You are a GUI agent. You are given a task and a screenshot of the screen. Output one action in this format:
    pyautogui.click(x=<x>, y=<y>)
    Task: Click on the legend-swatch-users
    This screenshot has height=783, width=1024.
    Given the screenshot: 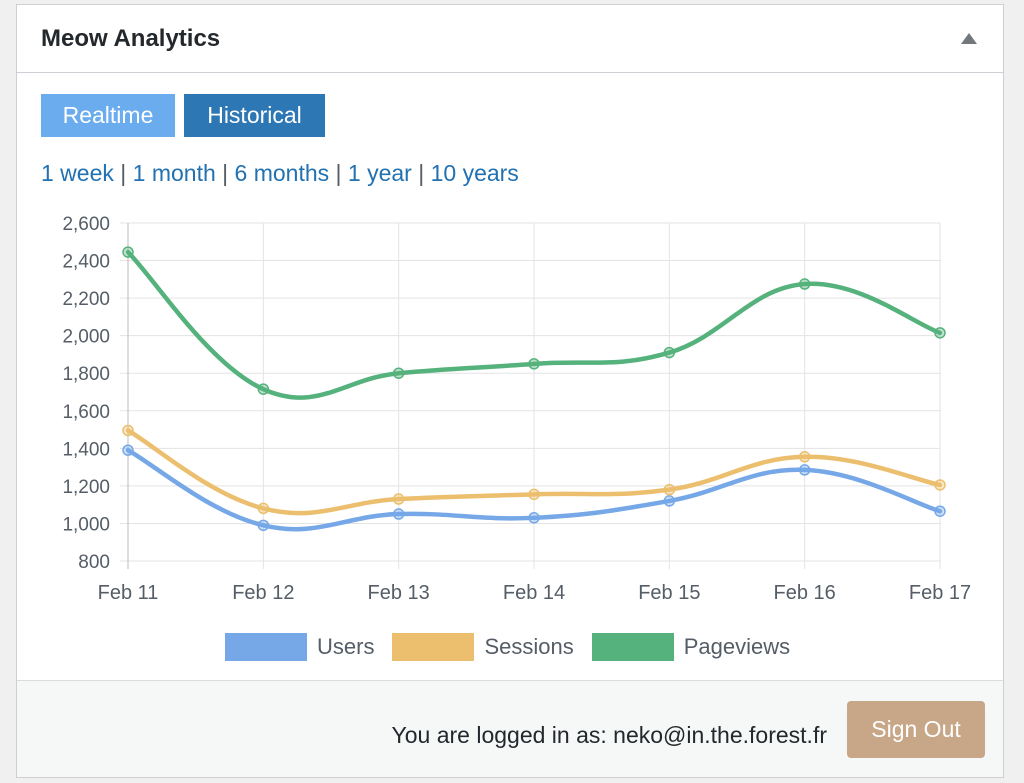 What is the action you would take?
    pyautogui.click(x=266, y=647)
    